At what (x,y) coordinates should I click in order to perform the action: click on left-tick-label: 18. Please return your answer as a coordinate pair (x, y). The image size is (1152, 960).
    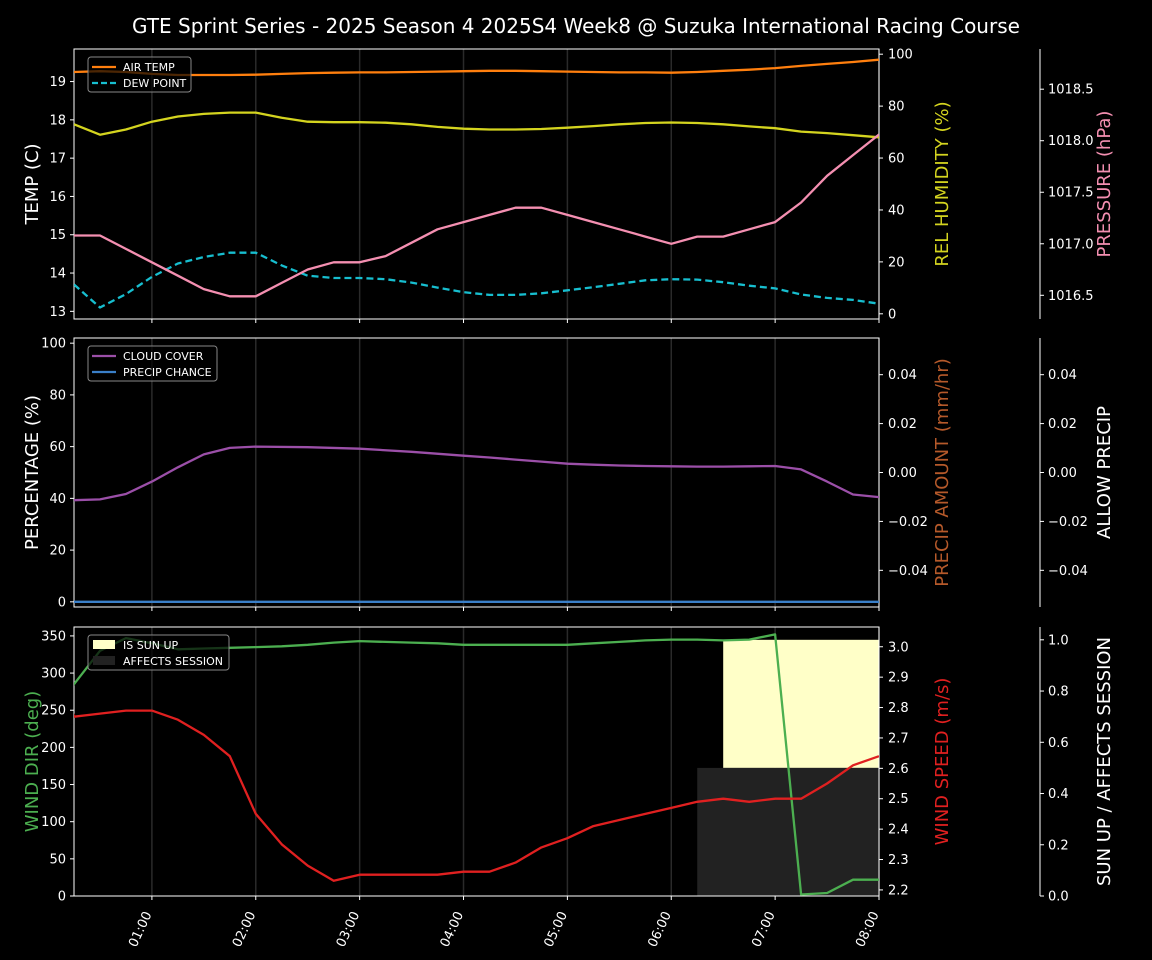
    Looking at the image, I should click on (57, 120).